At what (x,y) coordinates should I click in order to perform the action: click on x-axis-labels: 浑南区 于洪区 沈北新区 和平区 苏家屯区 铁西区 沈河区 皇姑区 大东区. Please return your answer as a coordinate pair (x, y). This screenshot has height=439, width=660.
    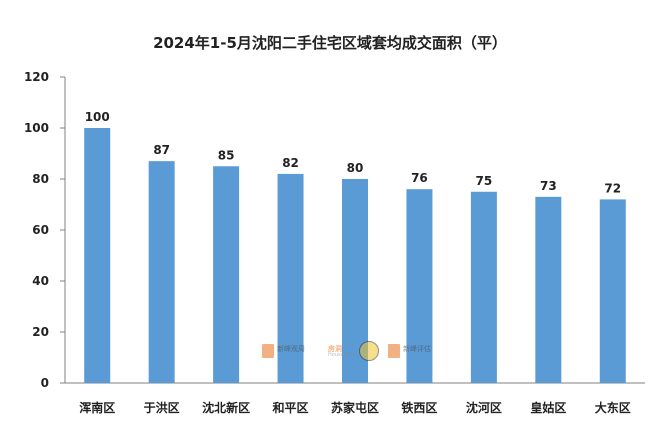
    Looking at the image, I should click on (355, 407).